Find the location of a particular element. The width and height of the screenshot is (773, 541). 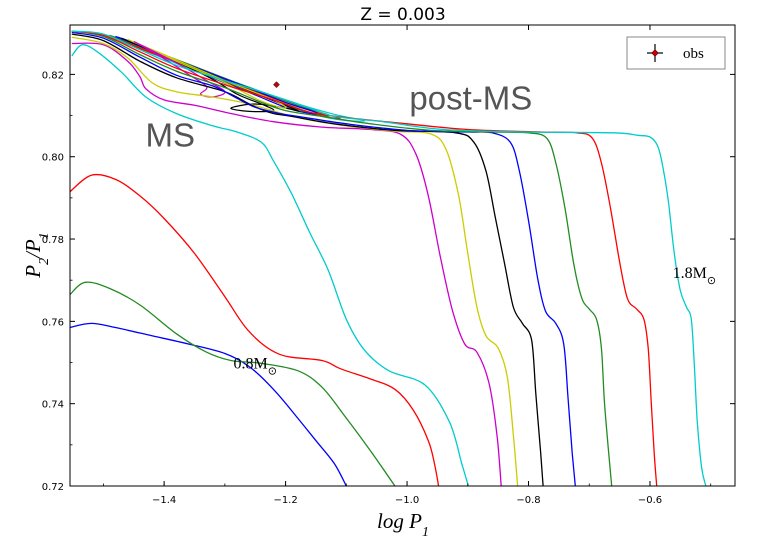

chart-title: Z = 0.003 is located at coordinates (402, 15).